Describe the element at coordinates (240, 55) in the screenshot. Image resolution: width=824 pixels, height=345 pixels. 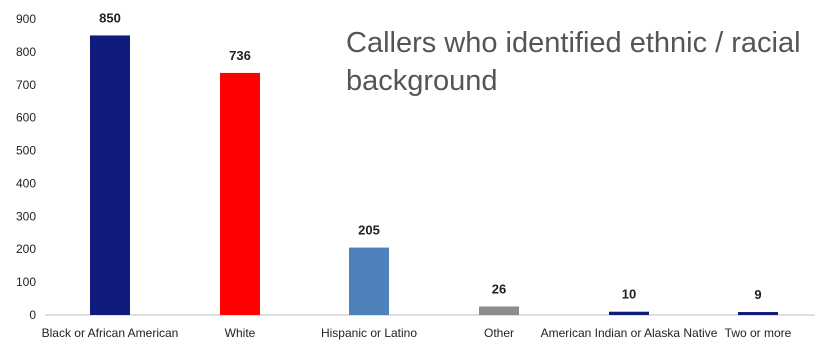
I see `data-label: 736` at that location.